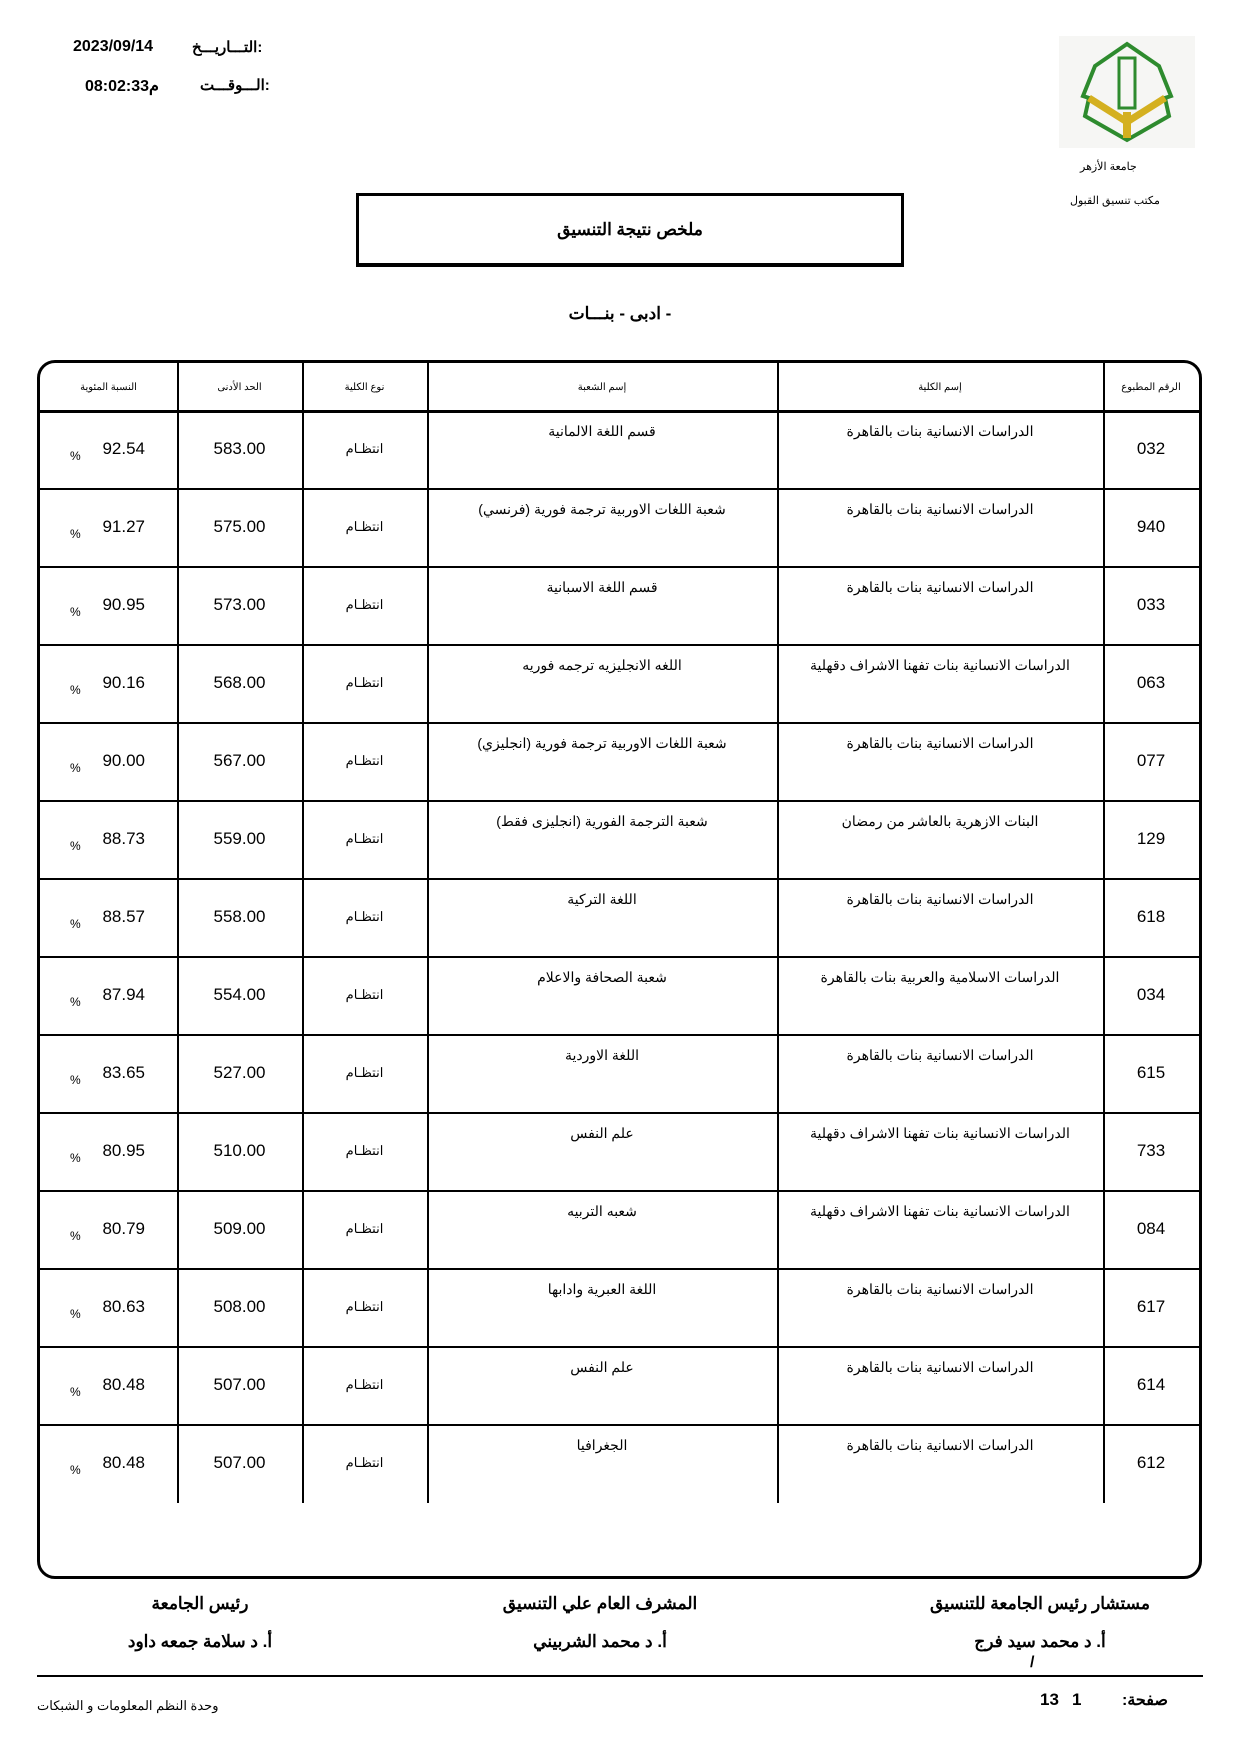  I want to click on branch-name: علم النفس, so click(602, 1133).